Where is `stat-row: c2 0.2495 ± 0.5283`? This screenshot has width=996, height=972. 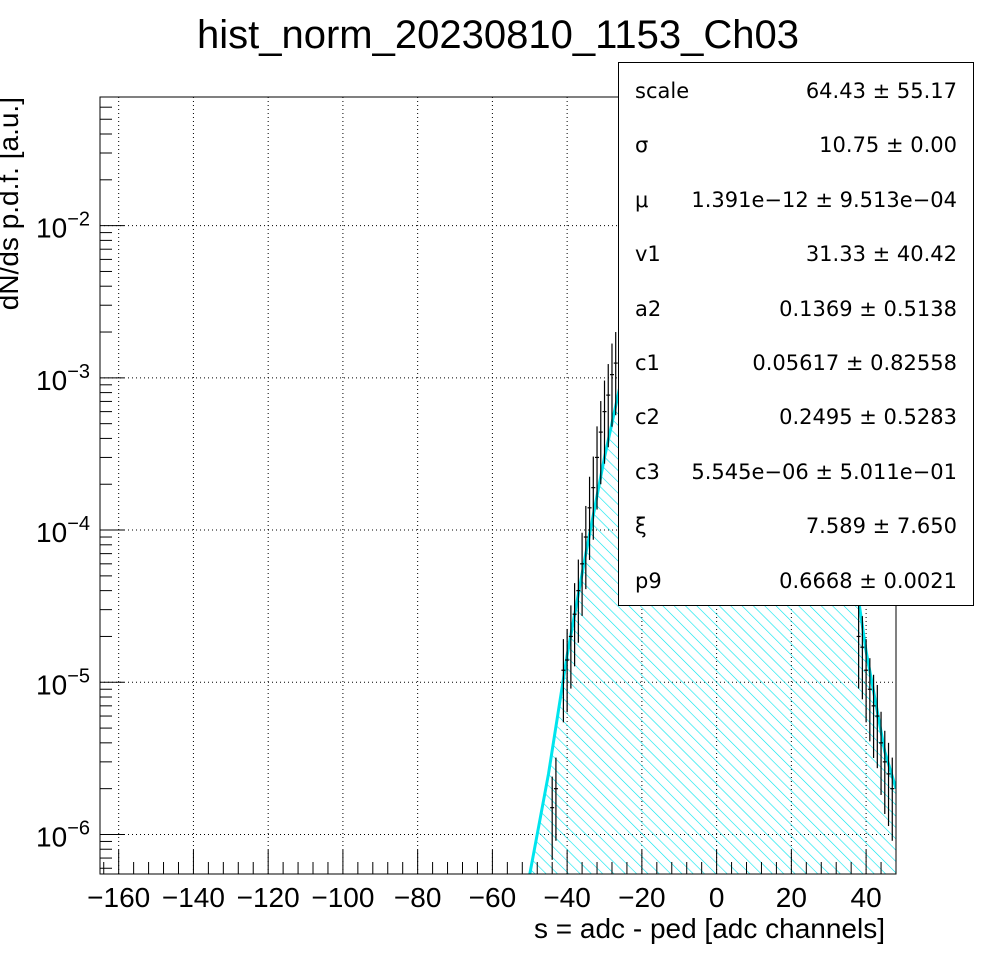 stat-row: c2 0.2495 ± 0.5283 is located at coordinates (796, 416).